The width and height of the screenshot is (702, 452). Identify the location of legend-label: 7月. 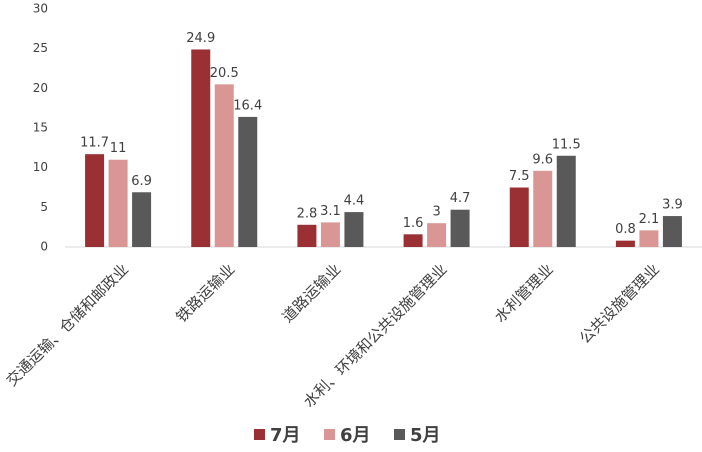
(285, 435).